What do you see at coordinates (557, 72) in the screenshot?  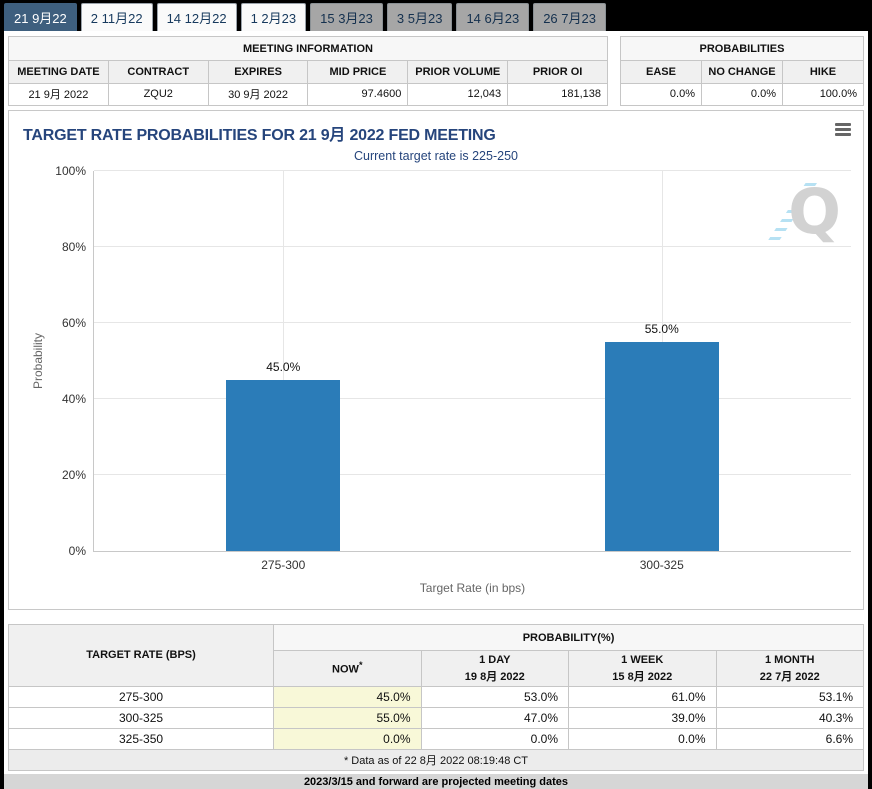 I see `col-prior-oi: PRIOR OI` at bounding box center [557, 72].